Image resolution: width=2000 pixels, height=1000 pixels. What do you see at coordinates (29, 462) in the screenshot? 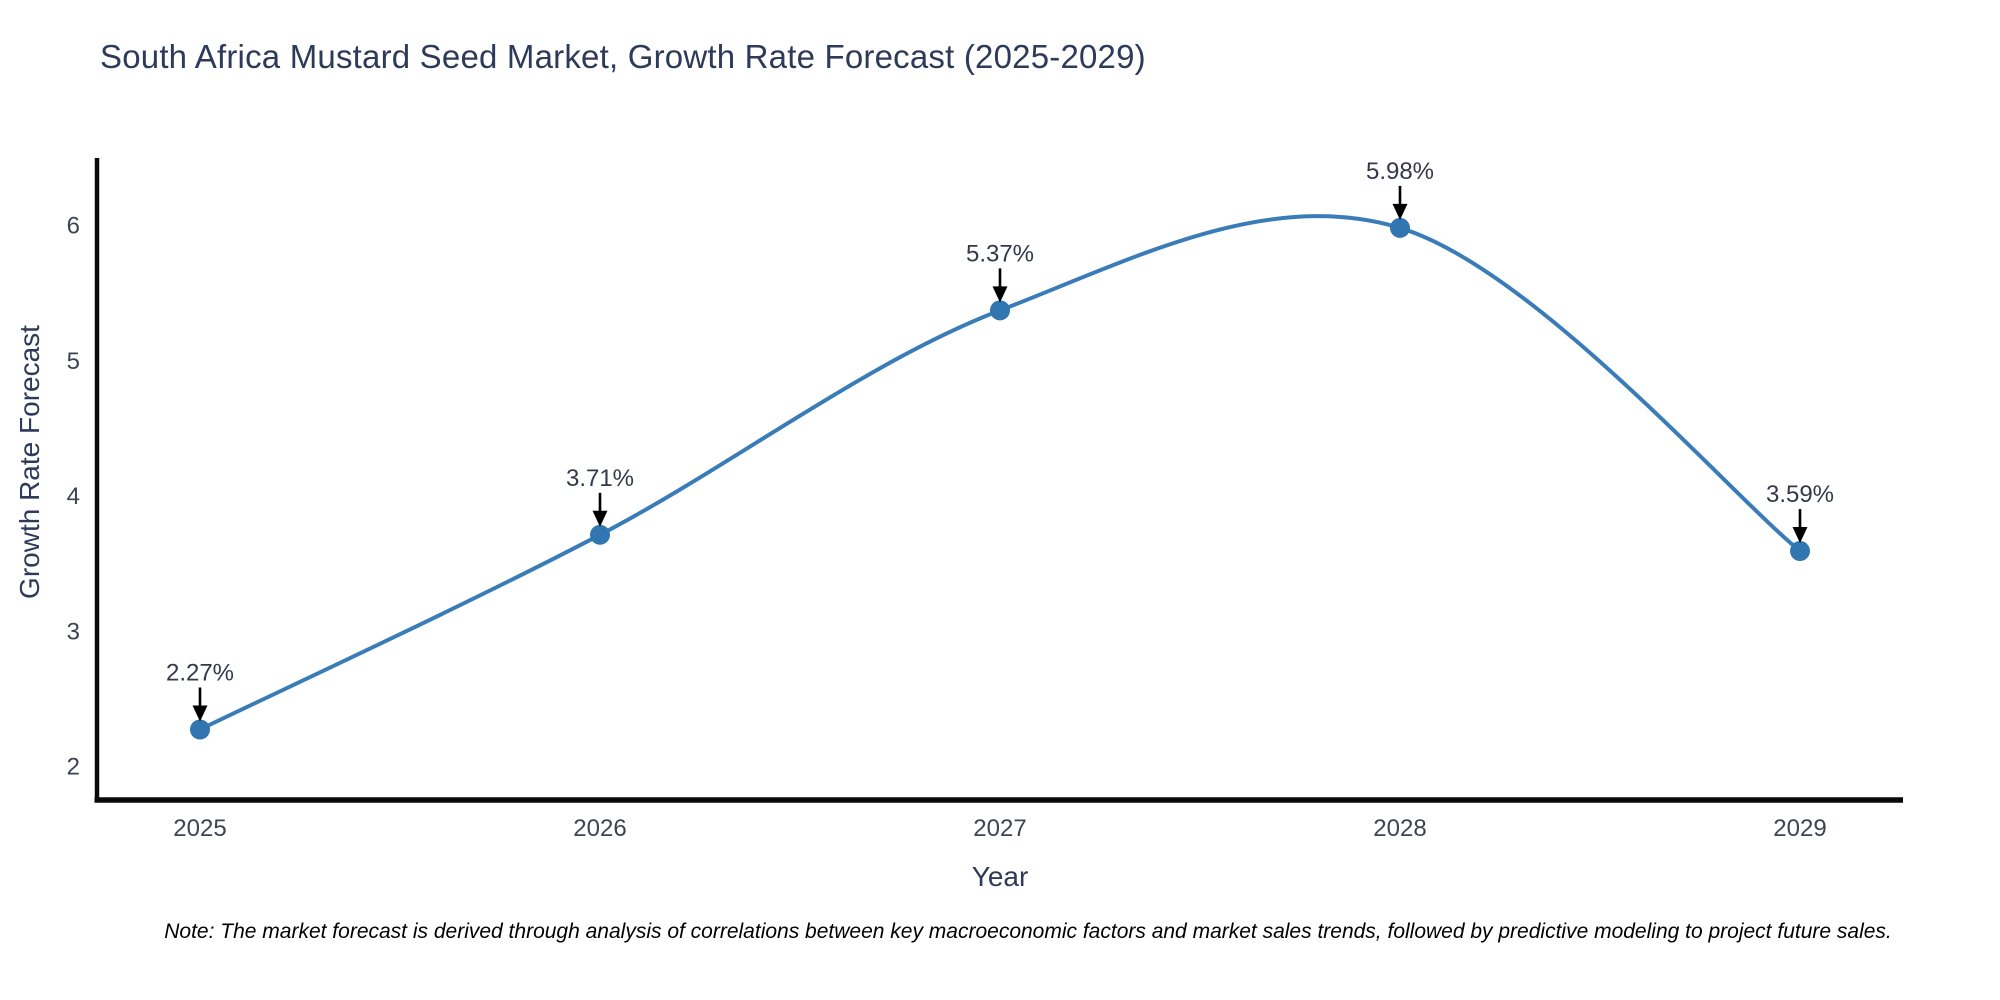
I see `y-axis-title: Growth Rate Forecast` at bounding box center [29, 462].